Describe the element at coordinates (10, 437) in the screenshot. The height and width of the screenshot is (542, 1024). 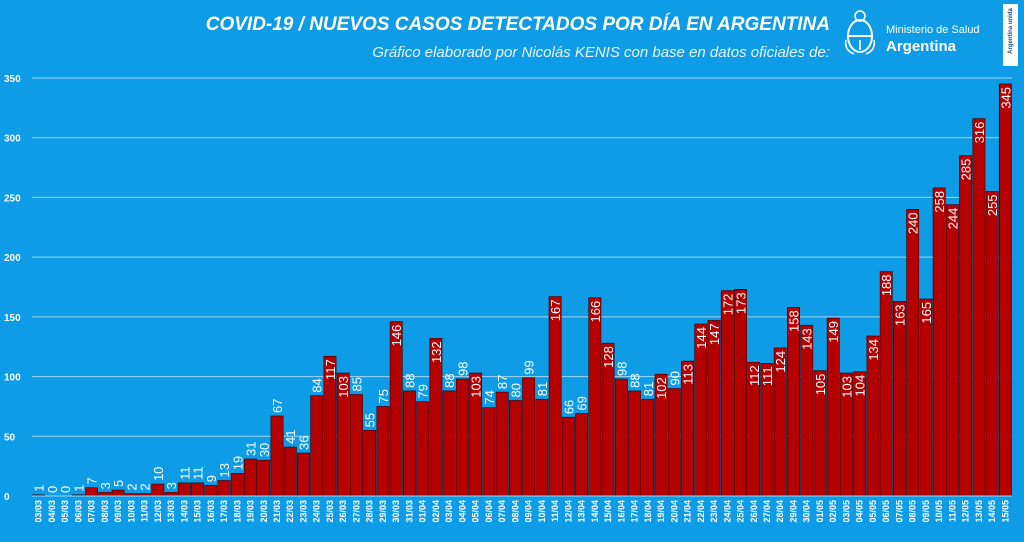
I see `y-tick-label: 50` at that location.